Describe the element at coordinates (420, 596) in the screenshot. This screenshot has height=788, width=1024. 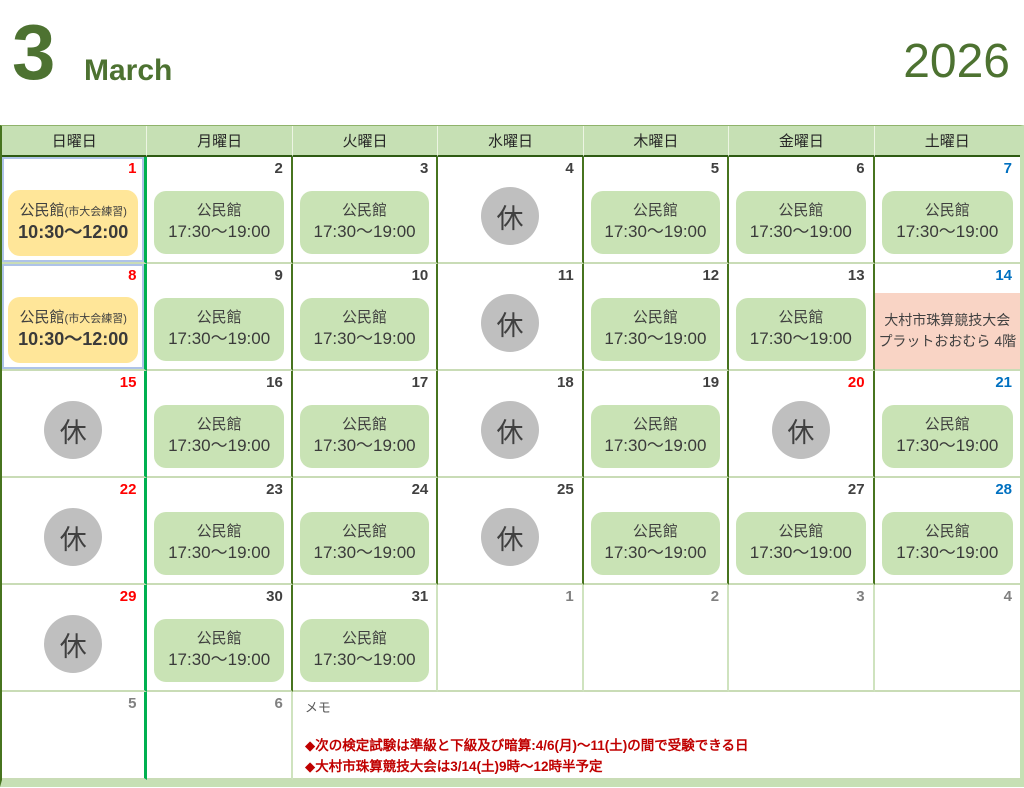
I see `day-number: 31` at that location.